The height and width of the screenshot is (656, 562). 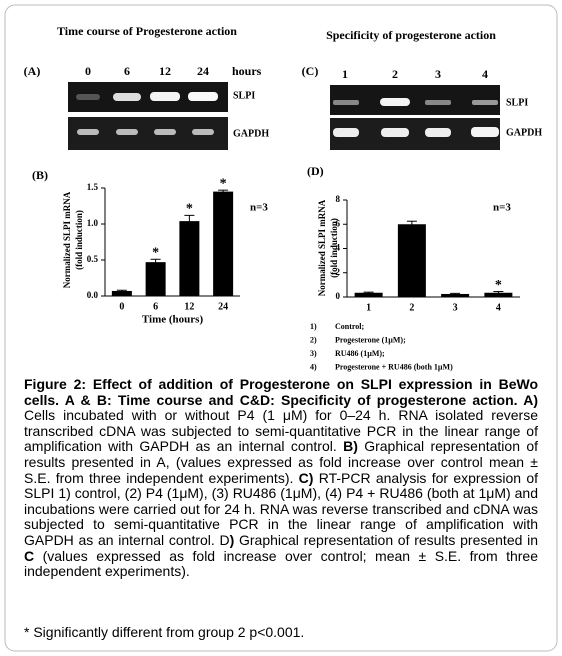 I want to click on lane-label: 4, so click(x=485, y=74).